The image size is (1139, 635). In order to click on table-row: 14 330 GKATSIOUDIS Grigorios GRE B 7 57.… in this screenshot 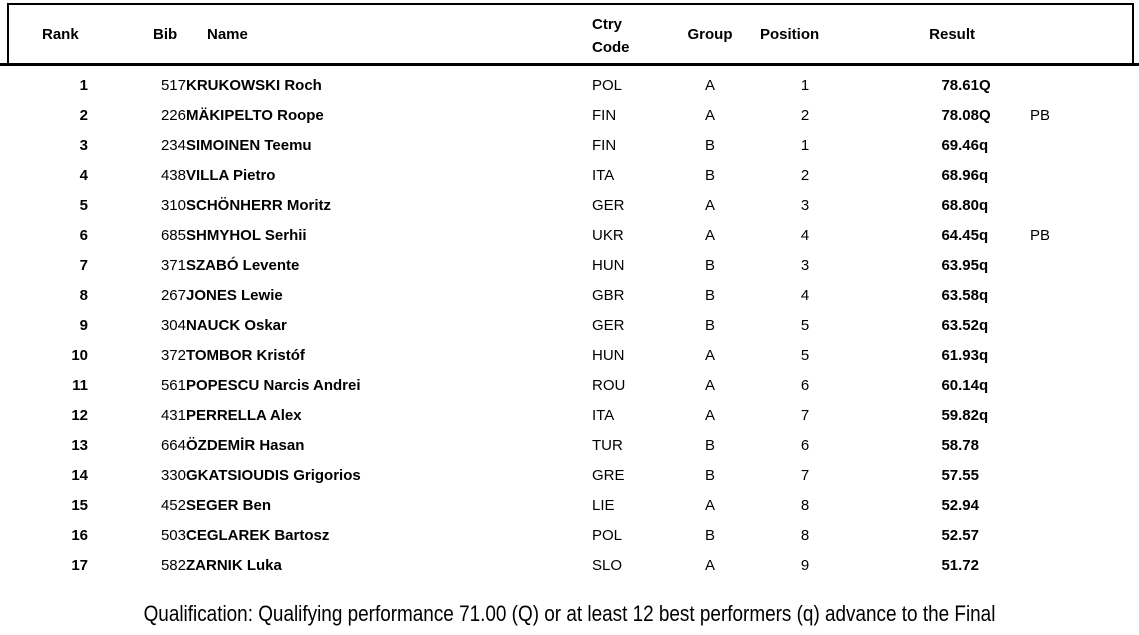, I will do `click(569, 475)`.